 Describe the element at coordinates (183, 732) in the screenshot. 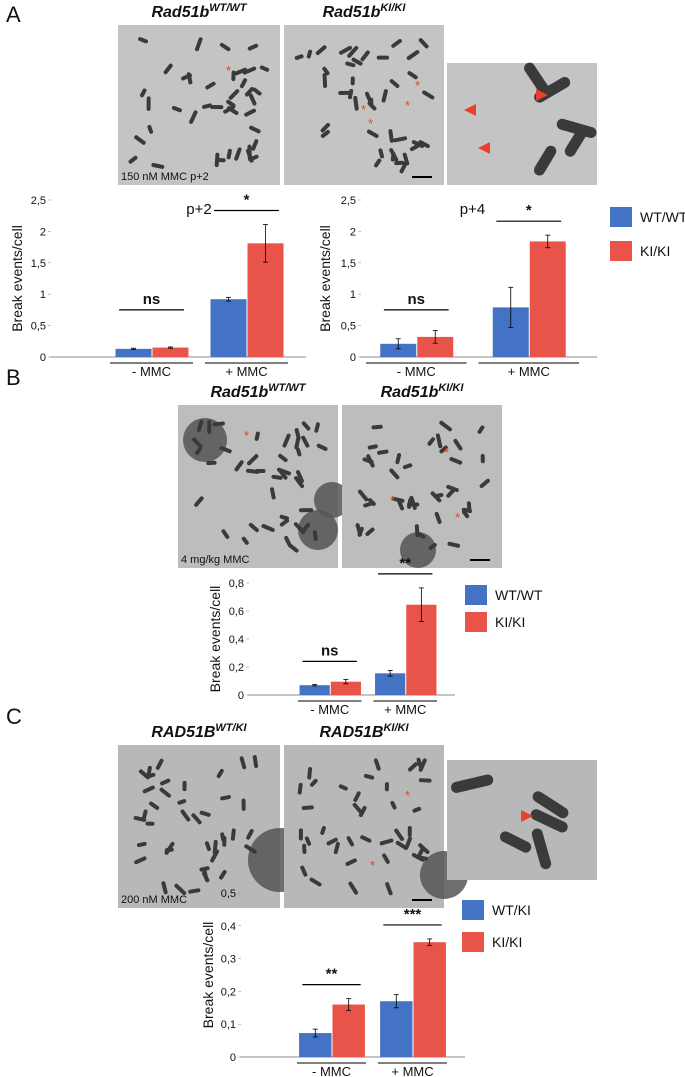

I see `label-base: RAD51B` at that location.